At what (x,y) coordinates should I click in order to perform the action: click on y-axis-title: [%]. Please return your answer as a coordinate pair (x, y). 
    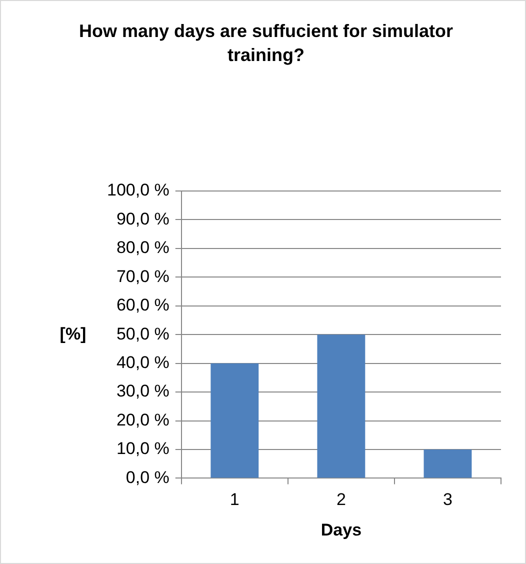
    Looking at the image, I should click on (73, 334).